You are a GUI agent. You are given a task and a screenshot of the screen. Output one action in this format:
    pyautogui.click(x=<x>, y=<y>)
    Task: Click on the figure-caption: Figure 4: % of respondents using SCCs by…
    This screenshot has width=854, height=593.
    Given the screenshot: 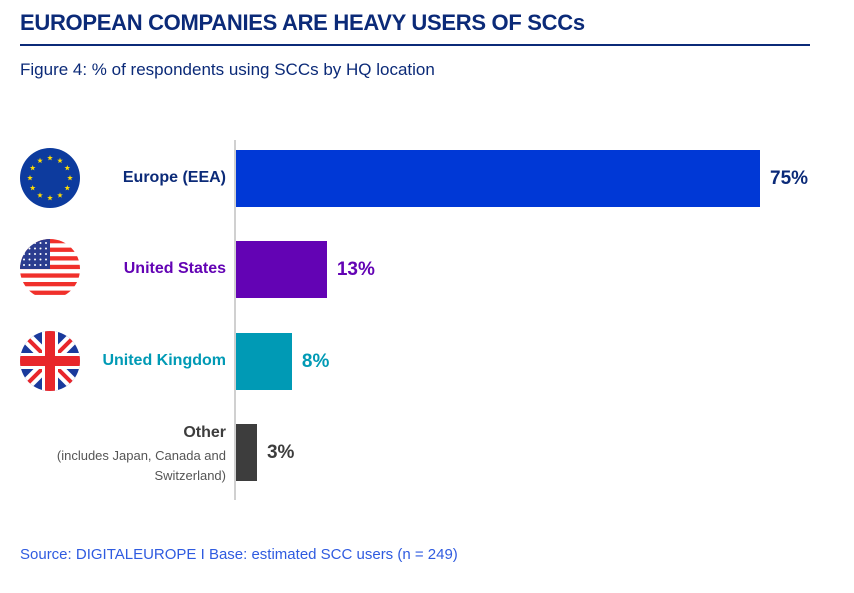 What is the action you would take?
    pyautogui.click(x=227, y=69)
    